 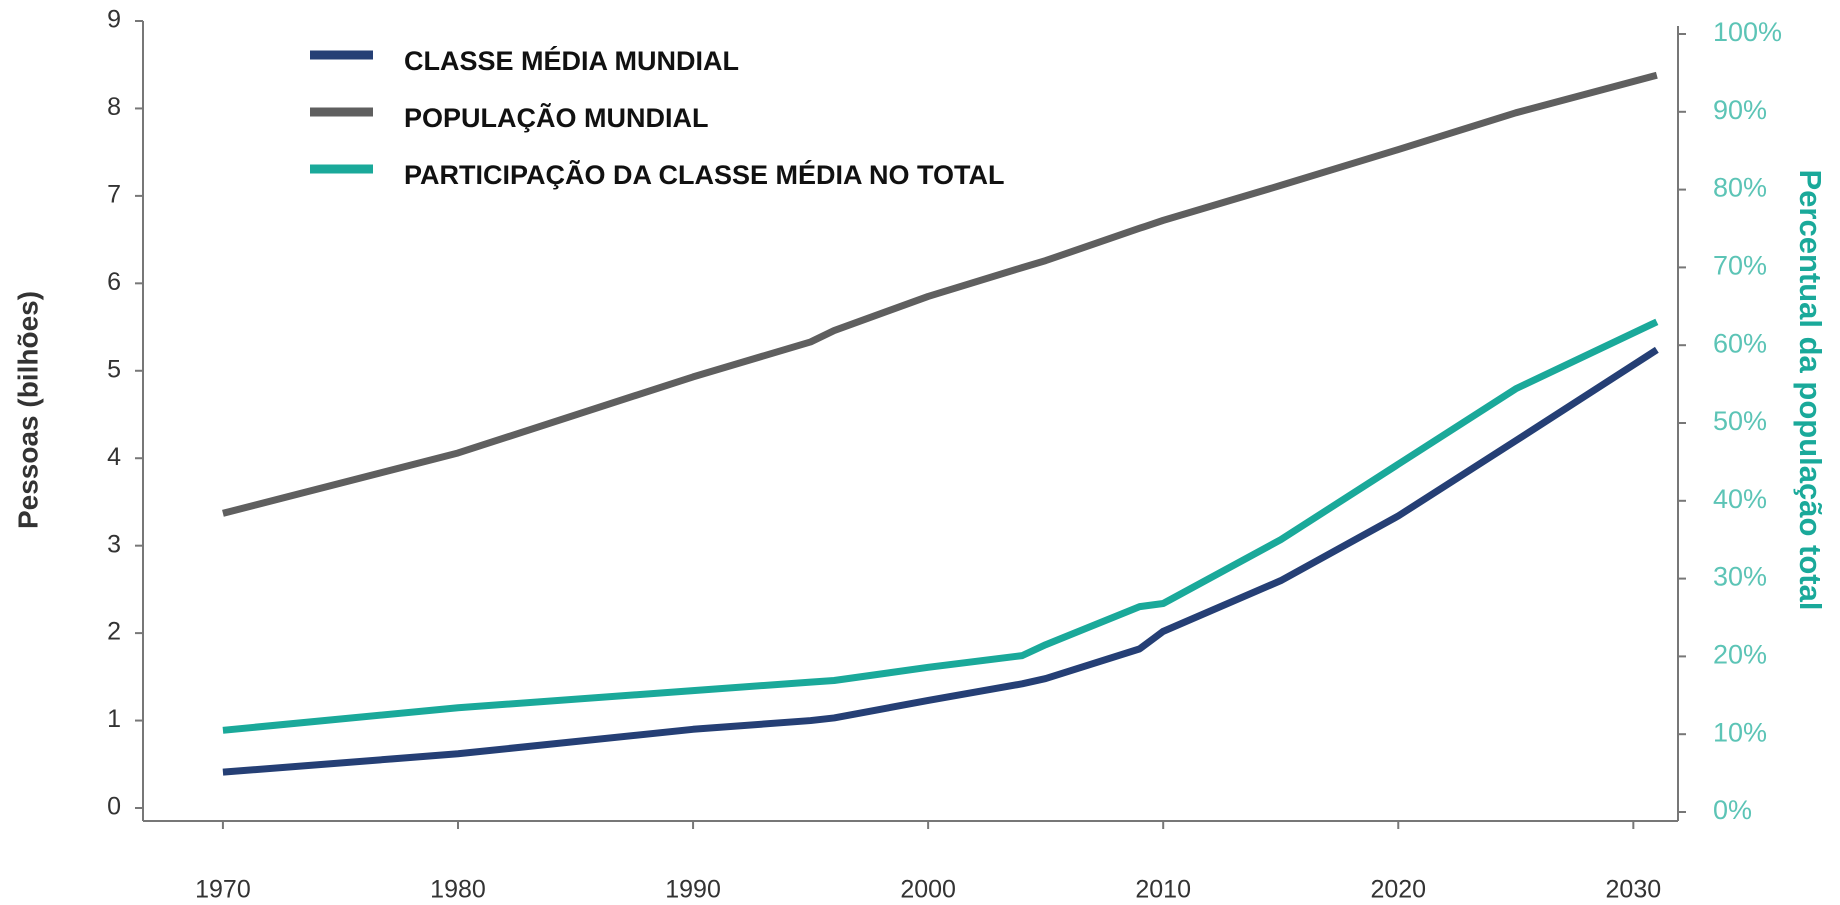 What do you see at coordinates (1740, 343) in the screenshot?
I see `y2-tick-label: 60%` at bounding box center [1740, 343].